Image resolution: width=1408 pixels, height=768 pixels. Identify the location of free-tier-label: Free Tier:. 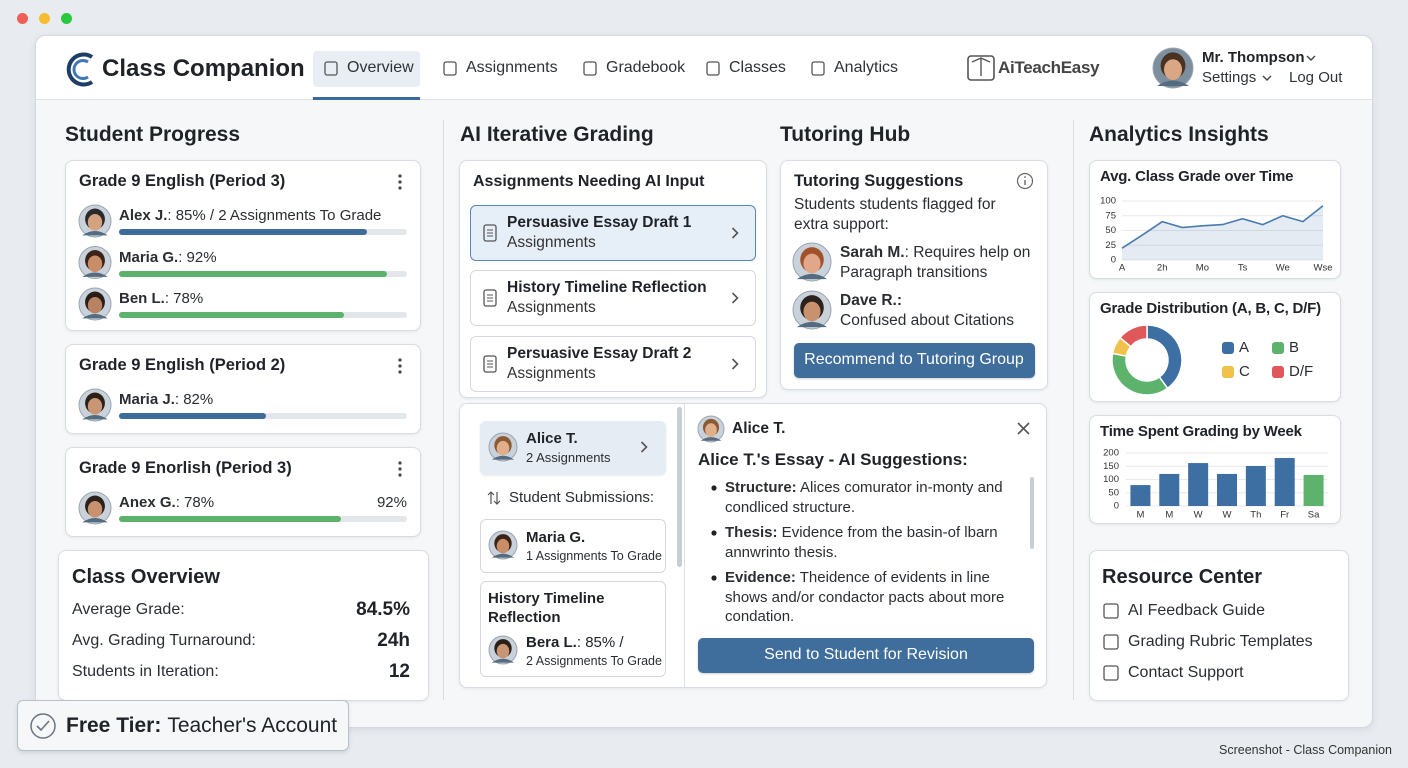
(114, 726).